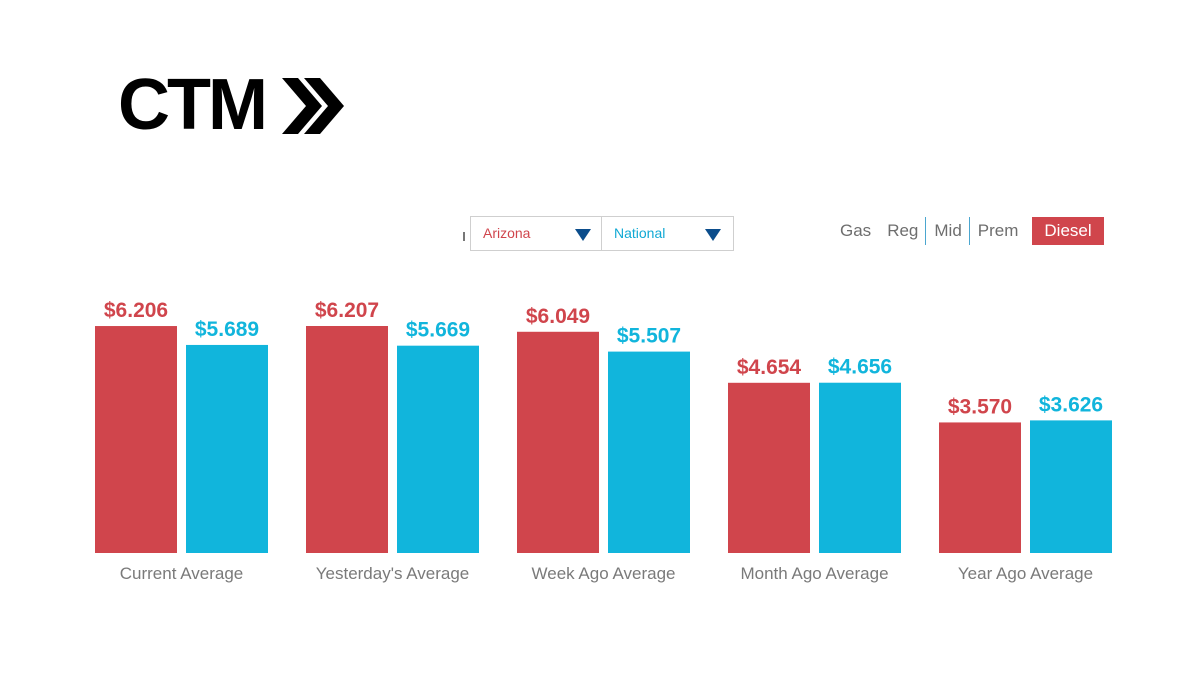 This screenshot has height=675, width=1200. Describe the element at coordinates (347, 310) in the screenshot. I see `state-value-label: $6.207` at that location.